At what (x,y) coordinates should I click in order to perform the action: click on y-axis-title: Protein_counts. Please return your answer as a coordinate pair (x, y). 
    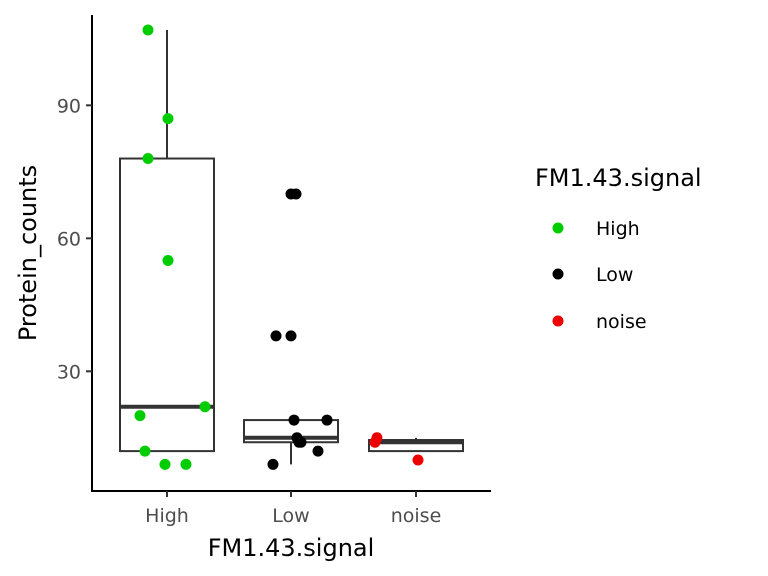
    Looking at the image, I should click on (28, 253).